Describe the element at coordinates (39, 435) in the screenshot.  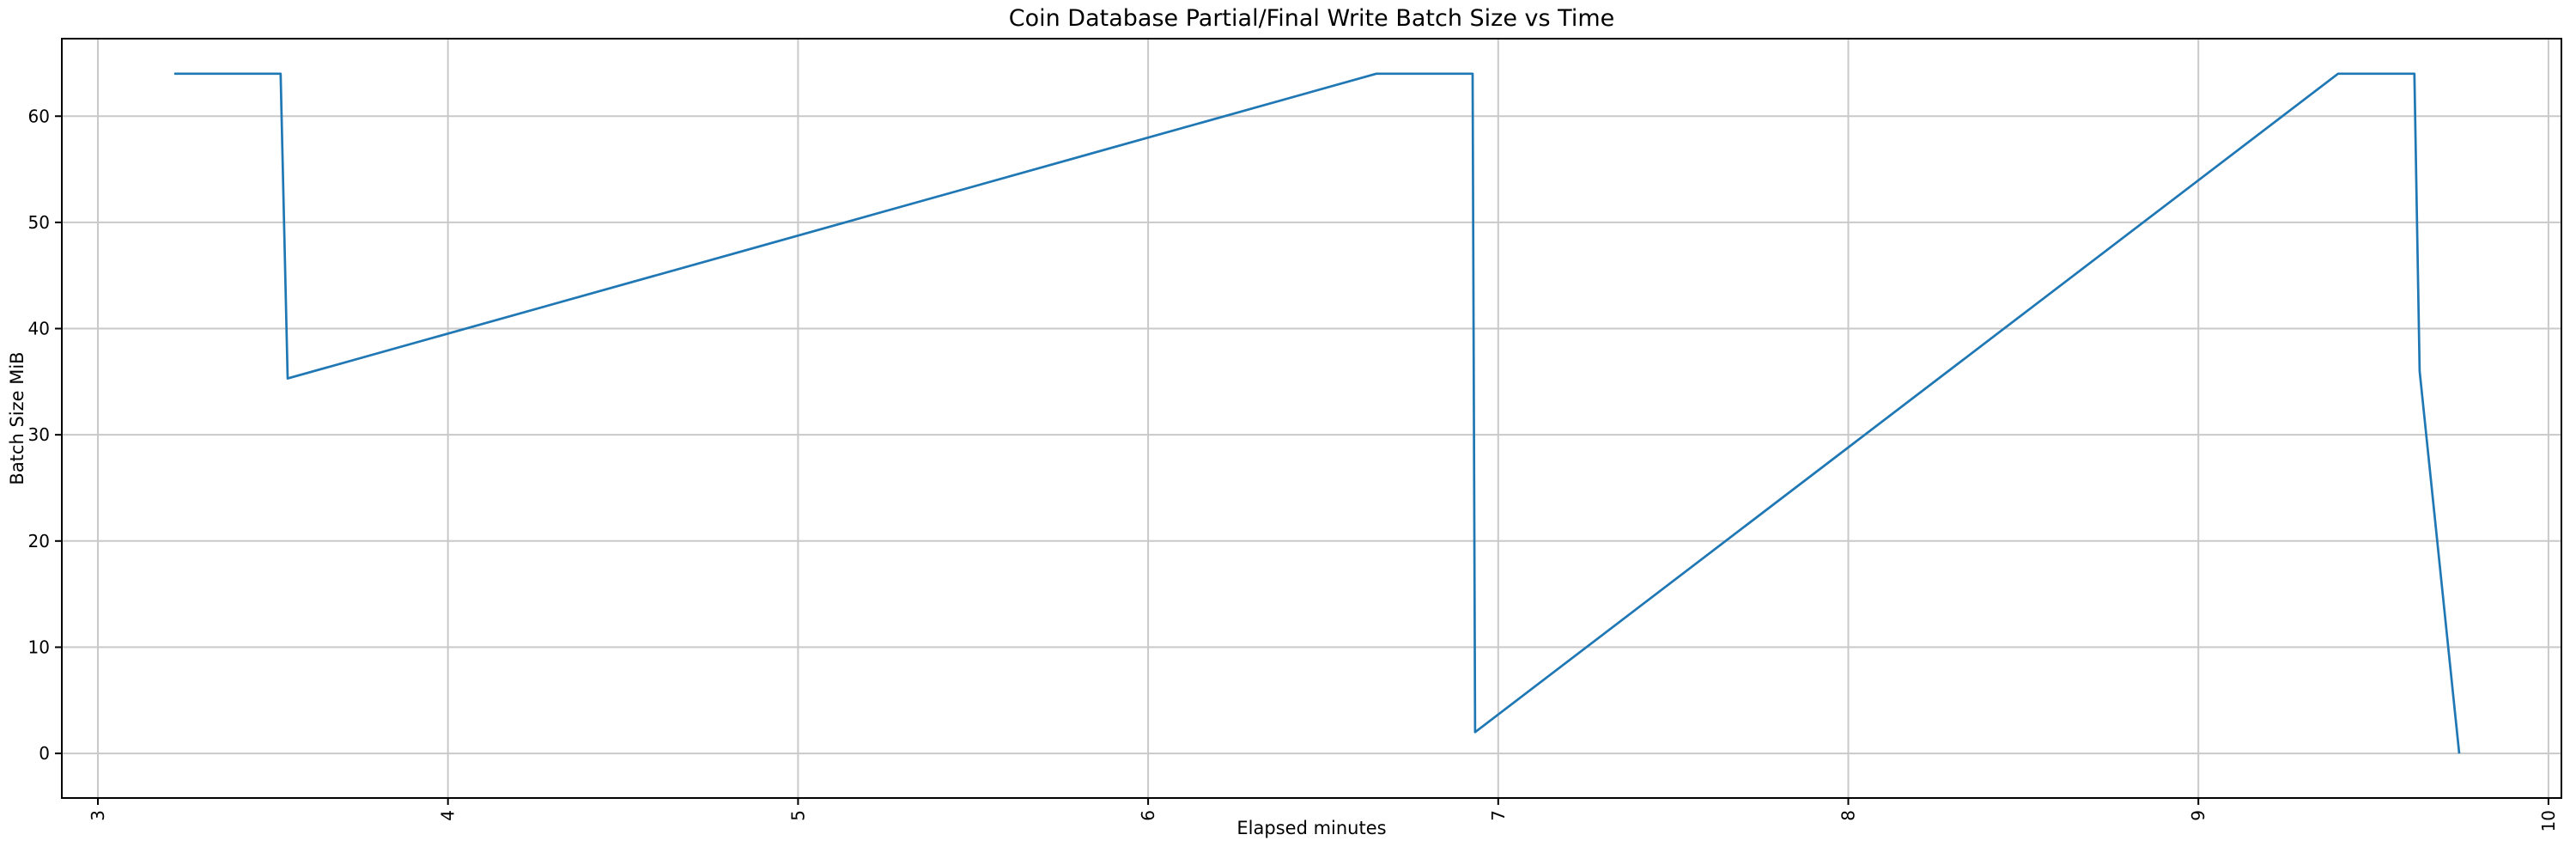
I see `y-tick-label: 30` at that location.